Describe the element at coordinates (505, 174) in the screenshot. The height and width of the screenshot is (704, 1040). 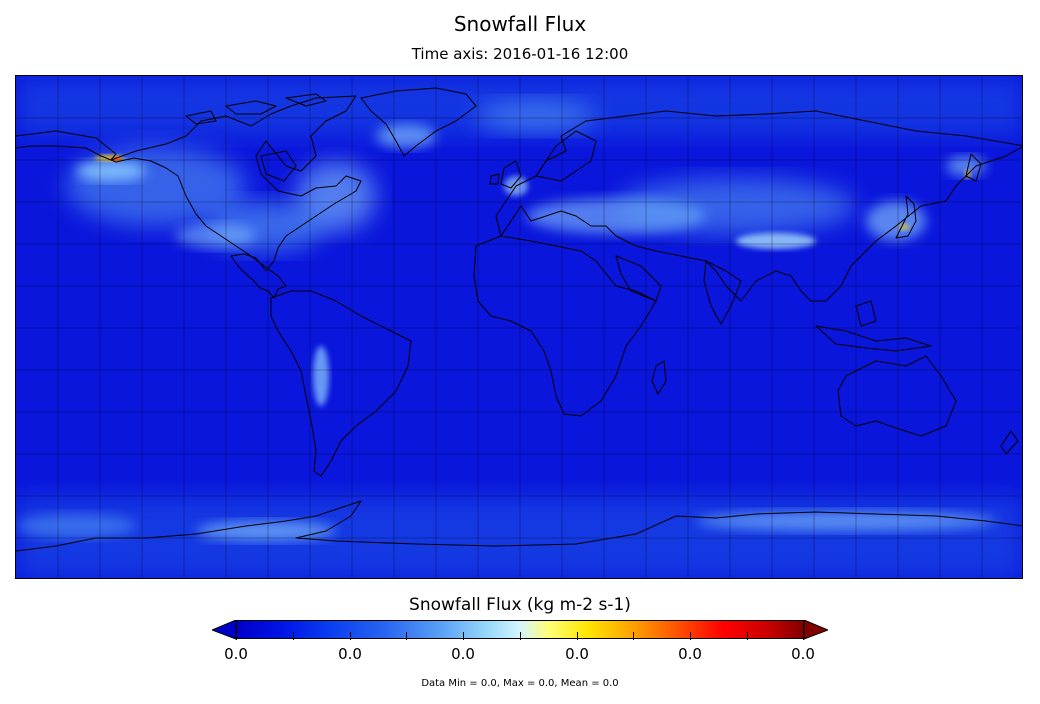
I see `coast-british-isles` at that location.